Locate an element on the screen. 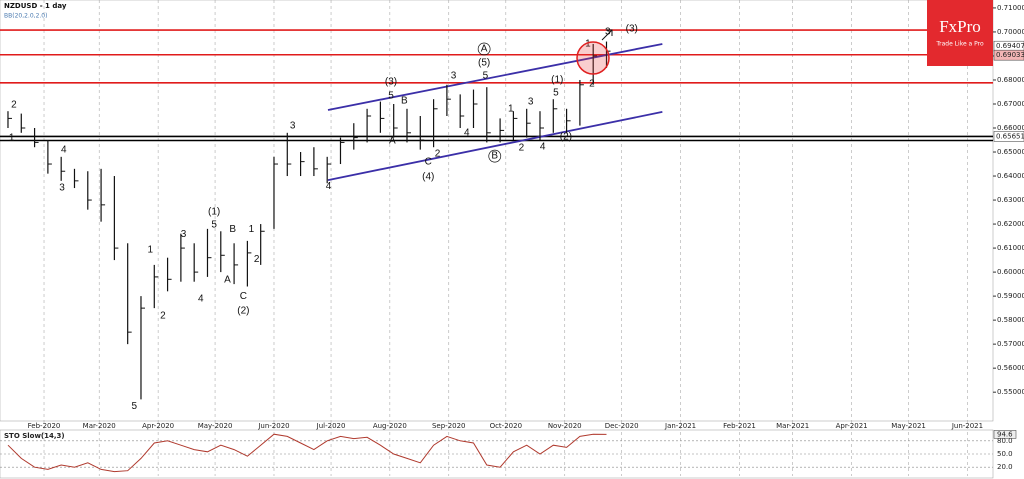  y-tick-label: 0.55000 is located at coordinates (1010, 392).